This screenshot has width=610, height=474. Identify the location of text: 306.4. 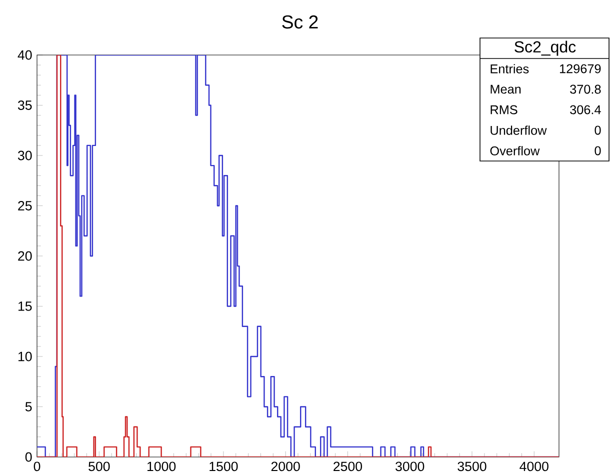
(585, 109).